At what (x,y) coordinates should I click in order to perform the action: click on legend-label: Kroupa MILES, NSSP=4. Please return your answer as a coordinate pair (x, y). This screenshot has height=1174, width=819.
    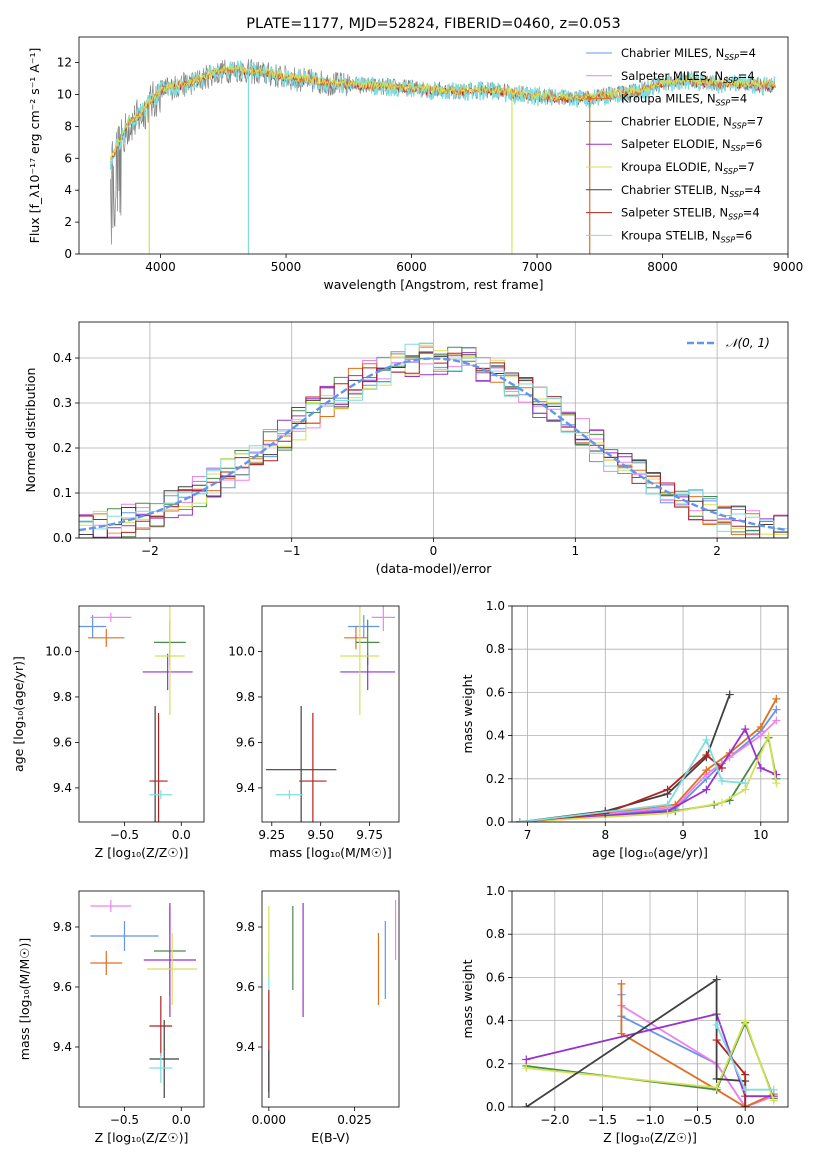
    Looking at the image, I should click on (684, 100).